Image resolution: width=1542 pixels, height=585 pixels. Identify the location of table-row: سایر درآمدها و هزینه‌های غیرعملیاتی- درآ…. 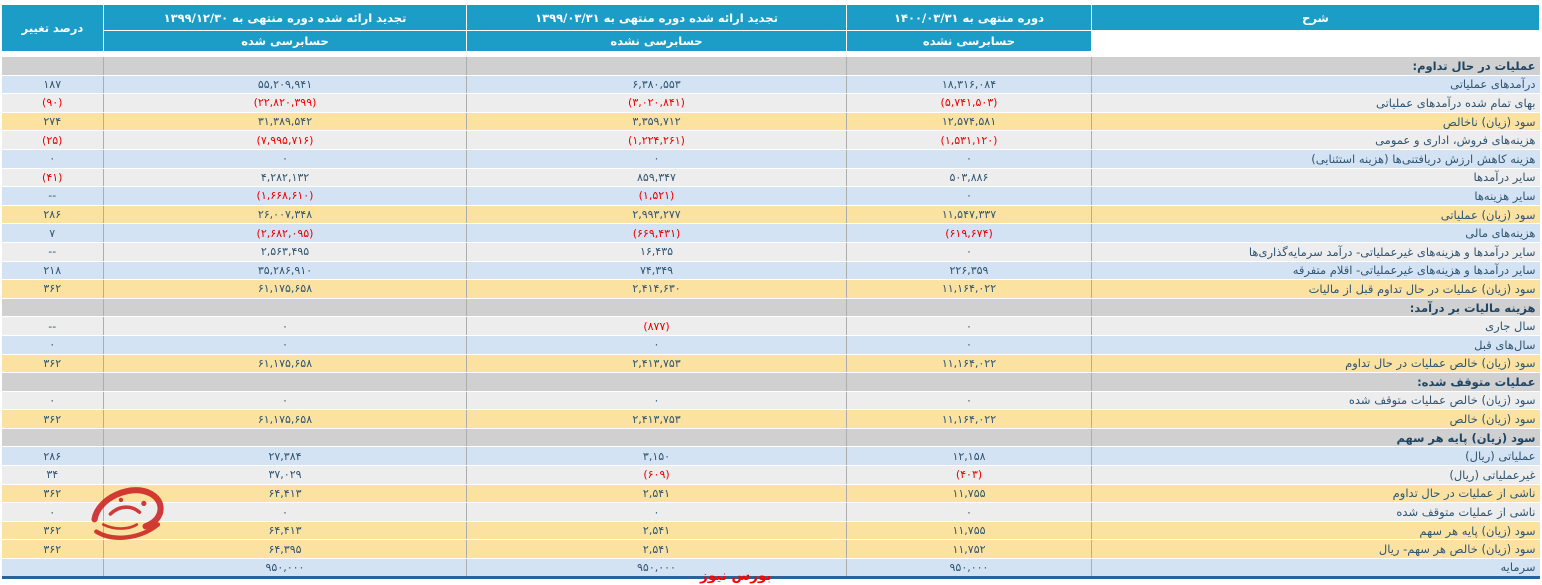
(770, 252).